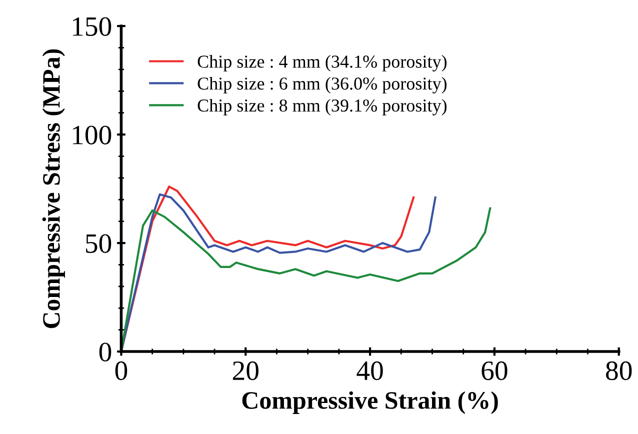  I want to click on x-axis-title: Compressive Strain (%), so click(370, 402).